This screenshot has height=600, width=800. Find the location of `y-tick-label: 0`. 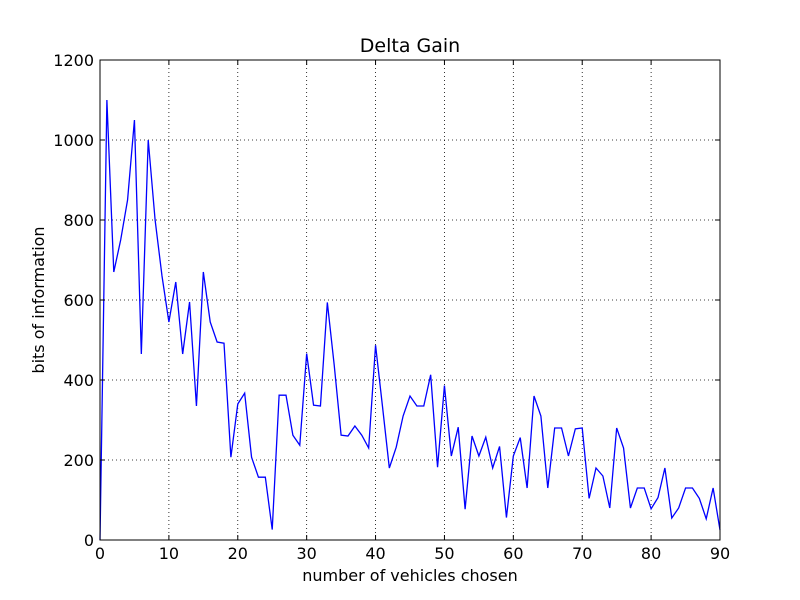

y-tick-label: 0 is located at coordinates (89, 540).